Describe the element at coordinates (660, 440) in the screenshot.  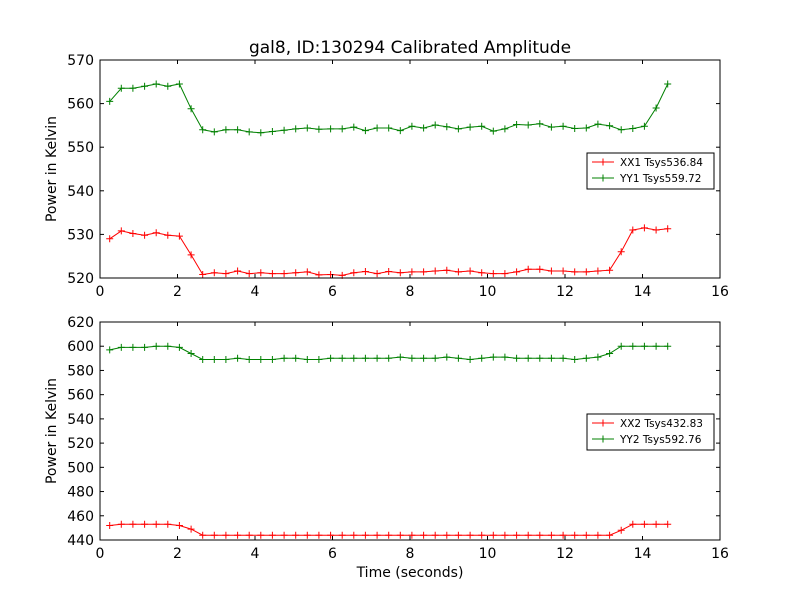
I see `legend-label: YY2 Tsys592.76` at that location.